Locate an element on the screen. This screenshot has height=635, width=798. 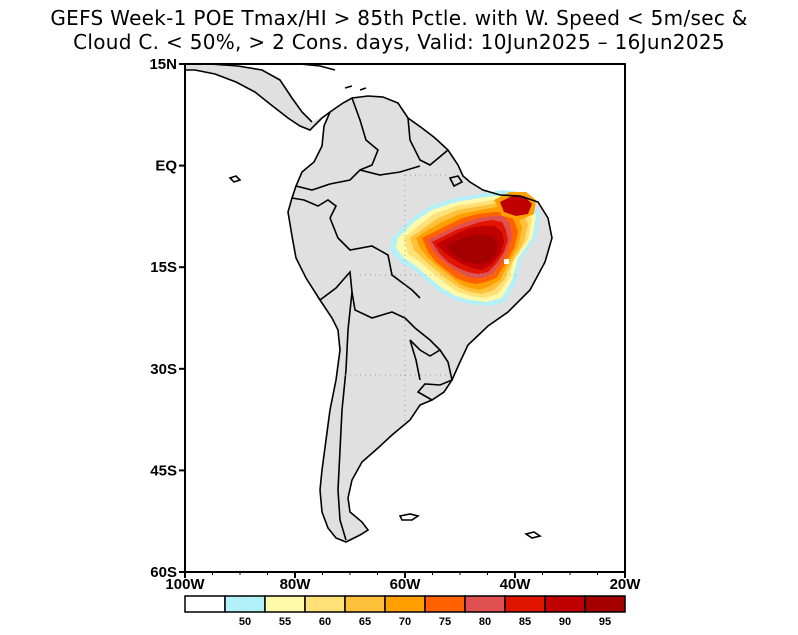
lon-label: 20W is located at coordinates (626, 584).